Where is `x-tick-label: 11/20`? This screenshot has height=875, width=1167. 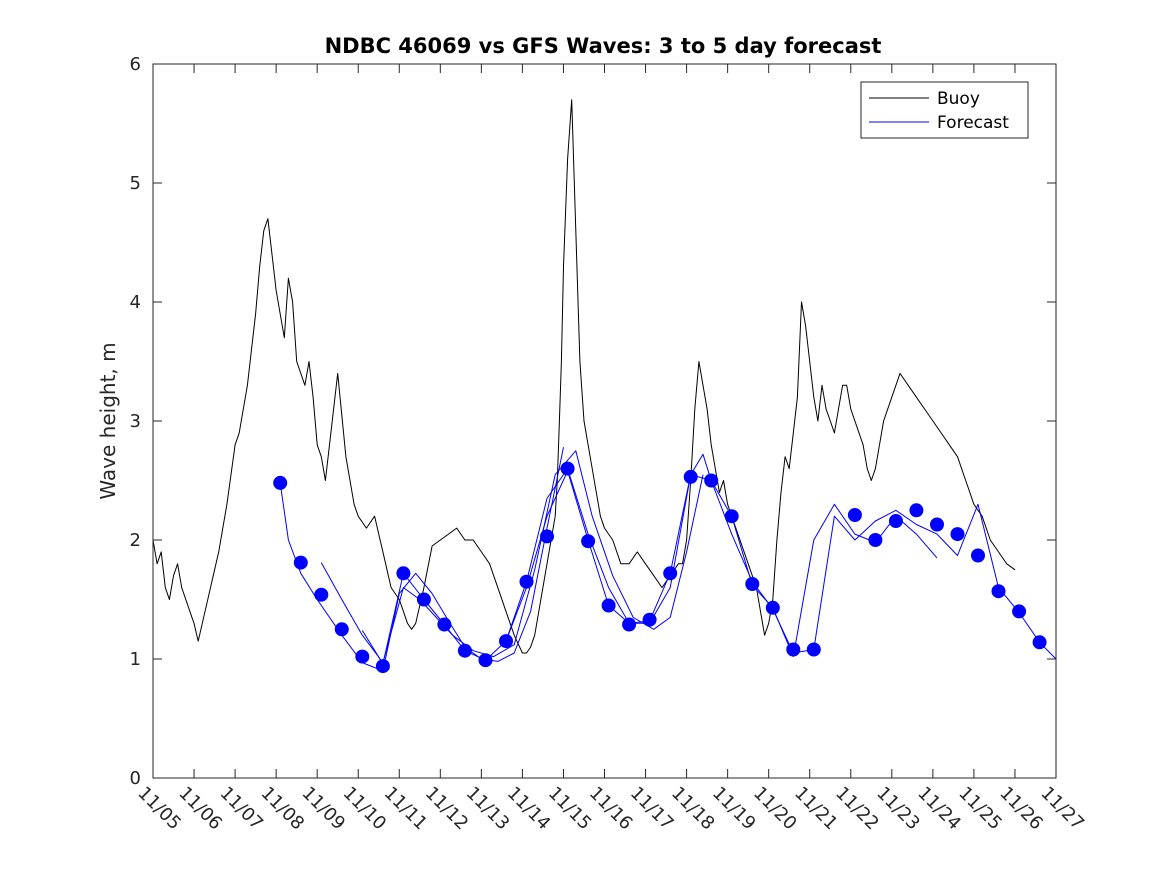
x-tick-label: 11/20 is located at coordinates (775, 809).